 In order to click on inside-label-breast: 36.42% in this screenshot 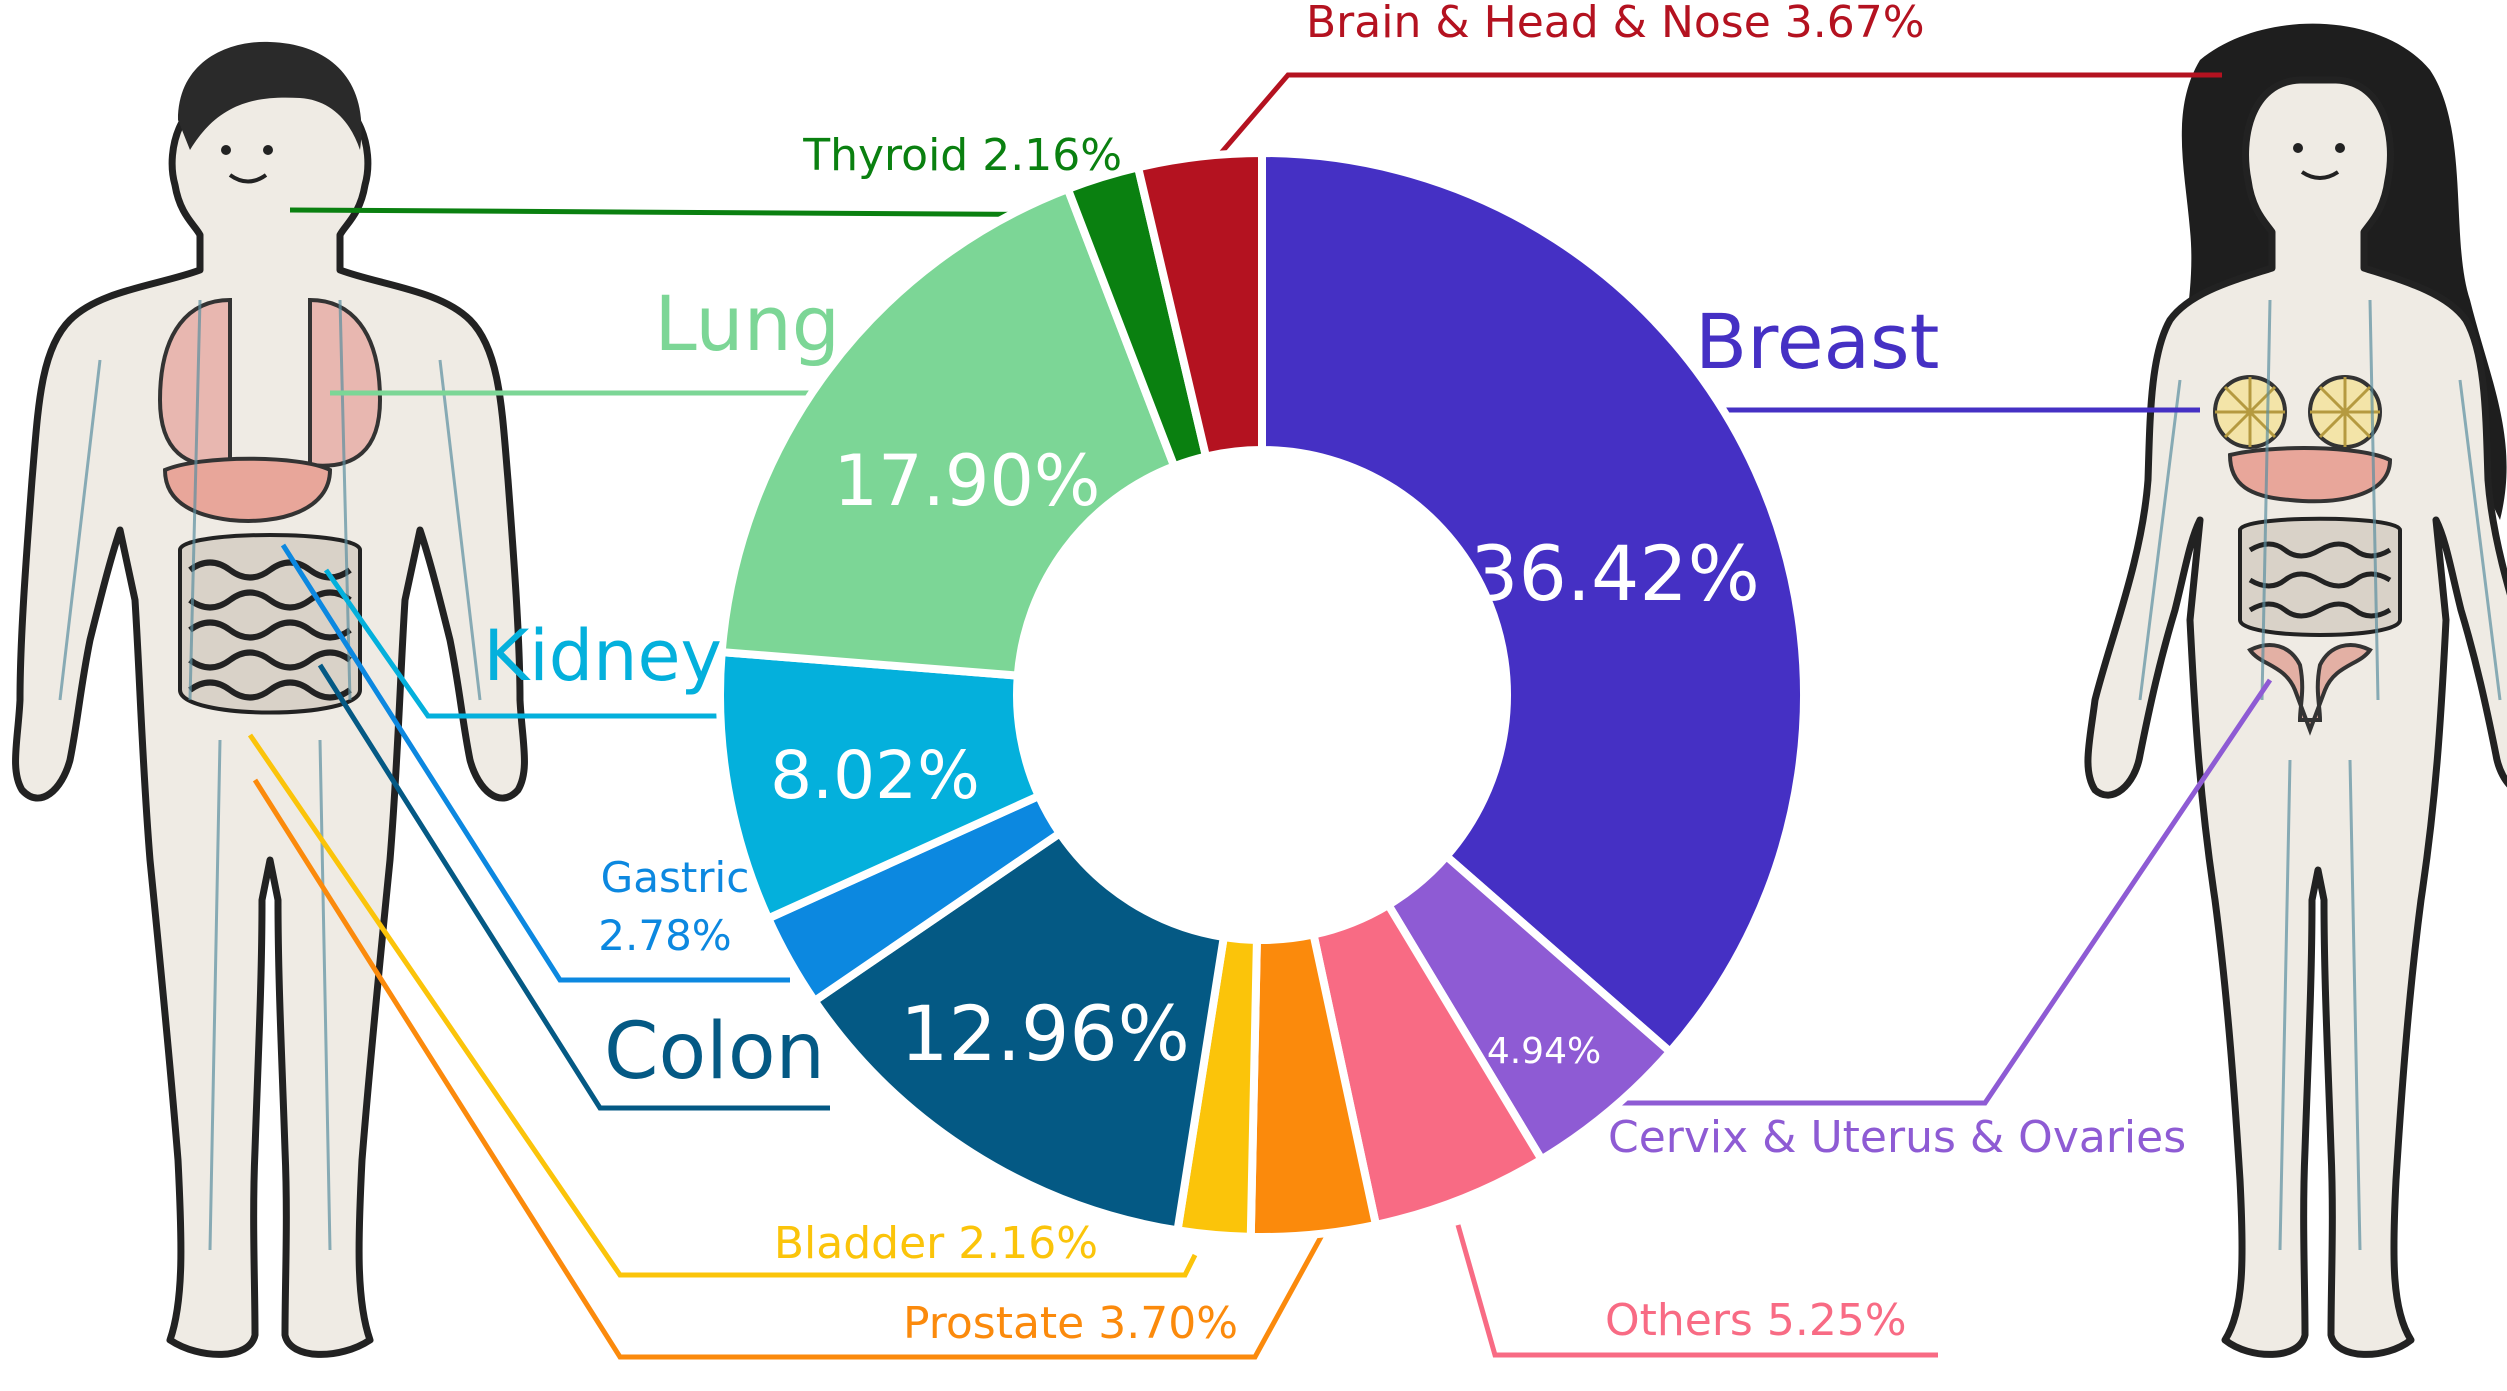, I will do `click(1615, 573)`.